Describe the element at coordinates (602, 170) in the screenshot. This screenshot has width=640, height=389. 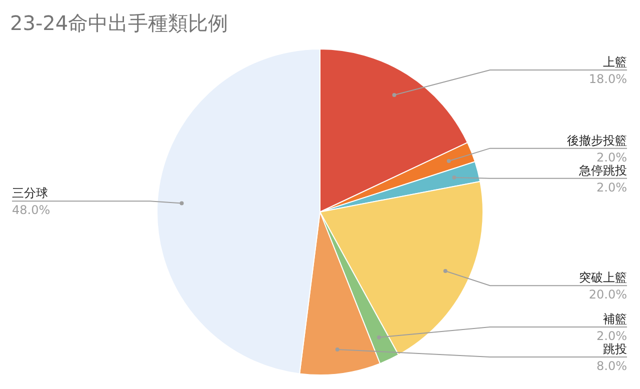
I see `slice-label: 急停跳投` at that location.